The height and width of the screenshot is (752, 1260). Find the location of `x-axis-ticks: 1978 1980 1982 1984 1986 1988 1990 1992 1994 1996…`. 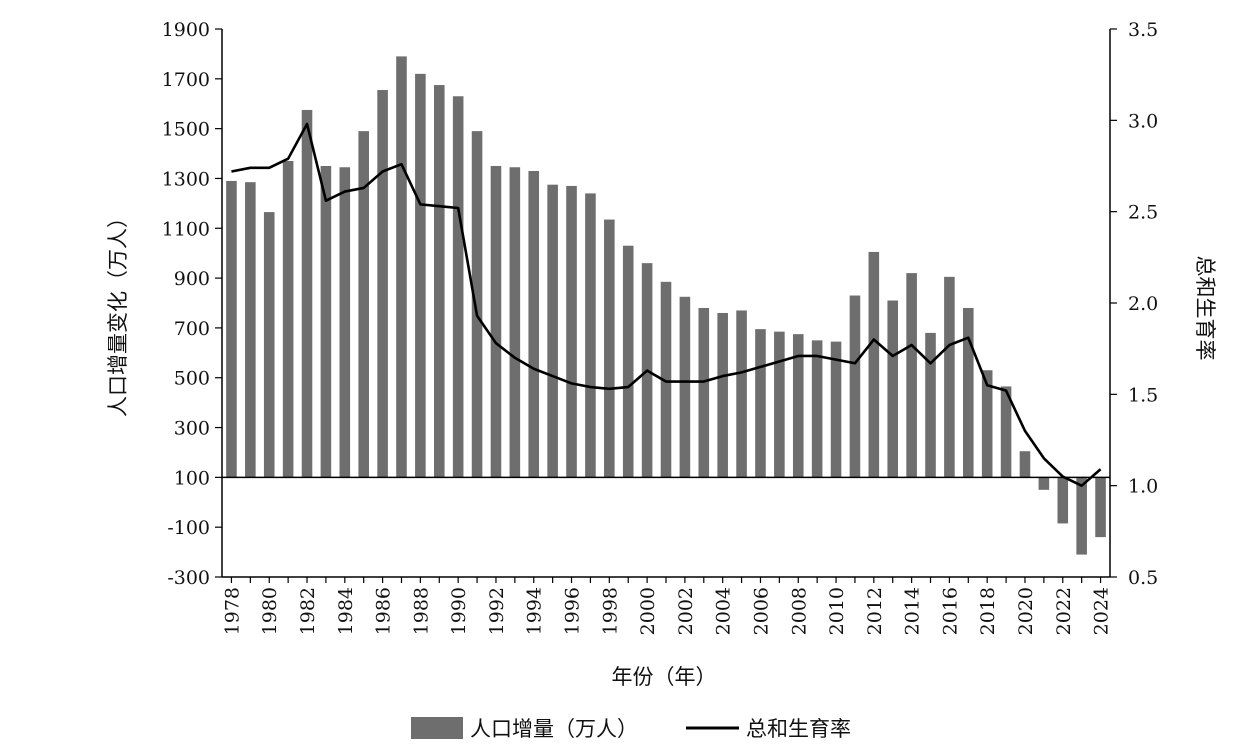

x-axis-ticks: 1978 1980 1982 1984 1986 1988 1990 1992 1994 1996… is located at coordinates (667, 606).